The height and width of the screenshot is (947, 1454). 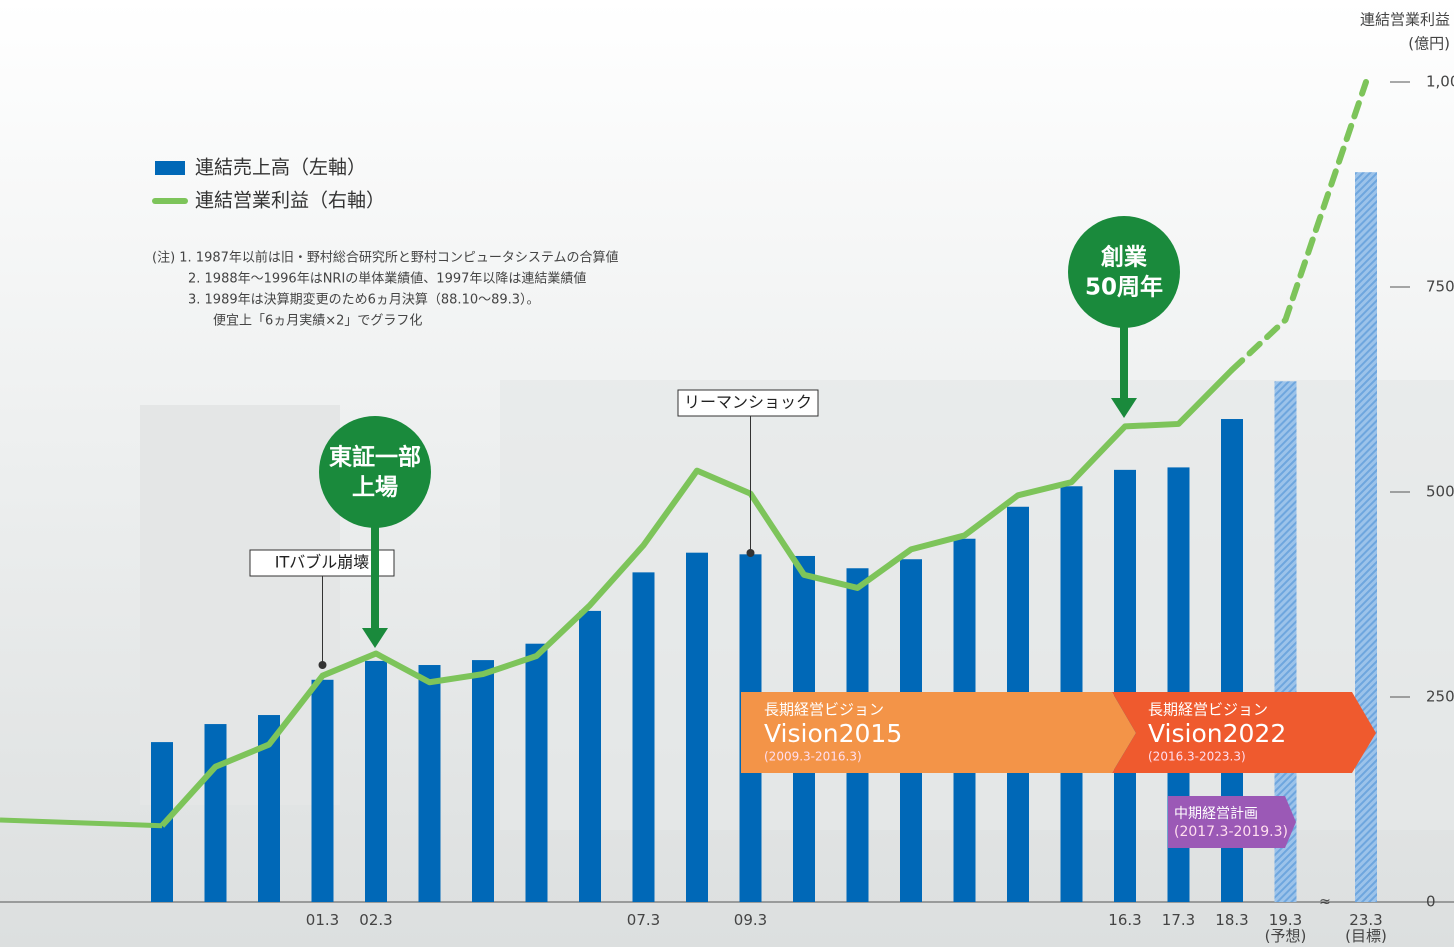 I want to click on plan-period: (2009.3-2016.3), so click(x=813, y=757).